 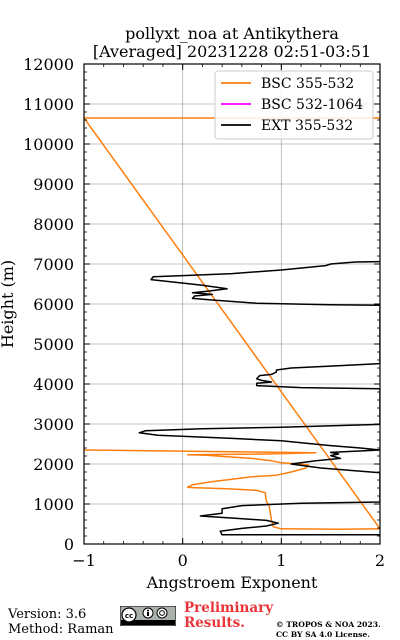 What do you see at coordinates (232, 51) in the screenshot?
I see `chart-subtitle: [Averaged] 20231228 02:51-03:51` at bounding box center [232, 51].